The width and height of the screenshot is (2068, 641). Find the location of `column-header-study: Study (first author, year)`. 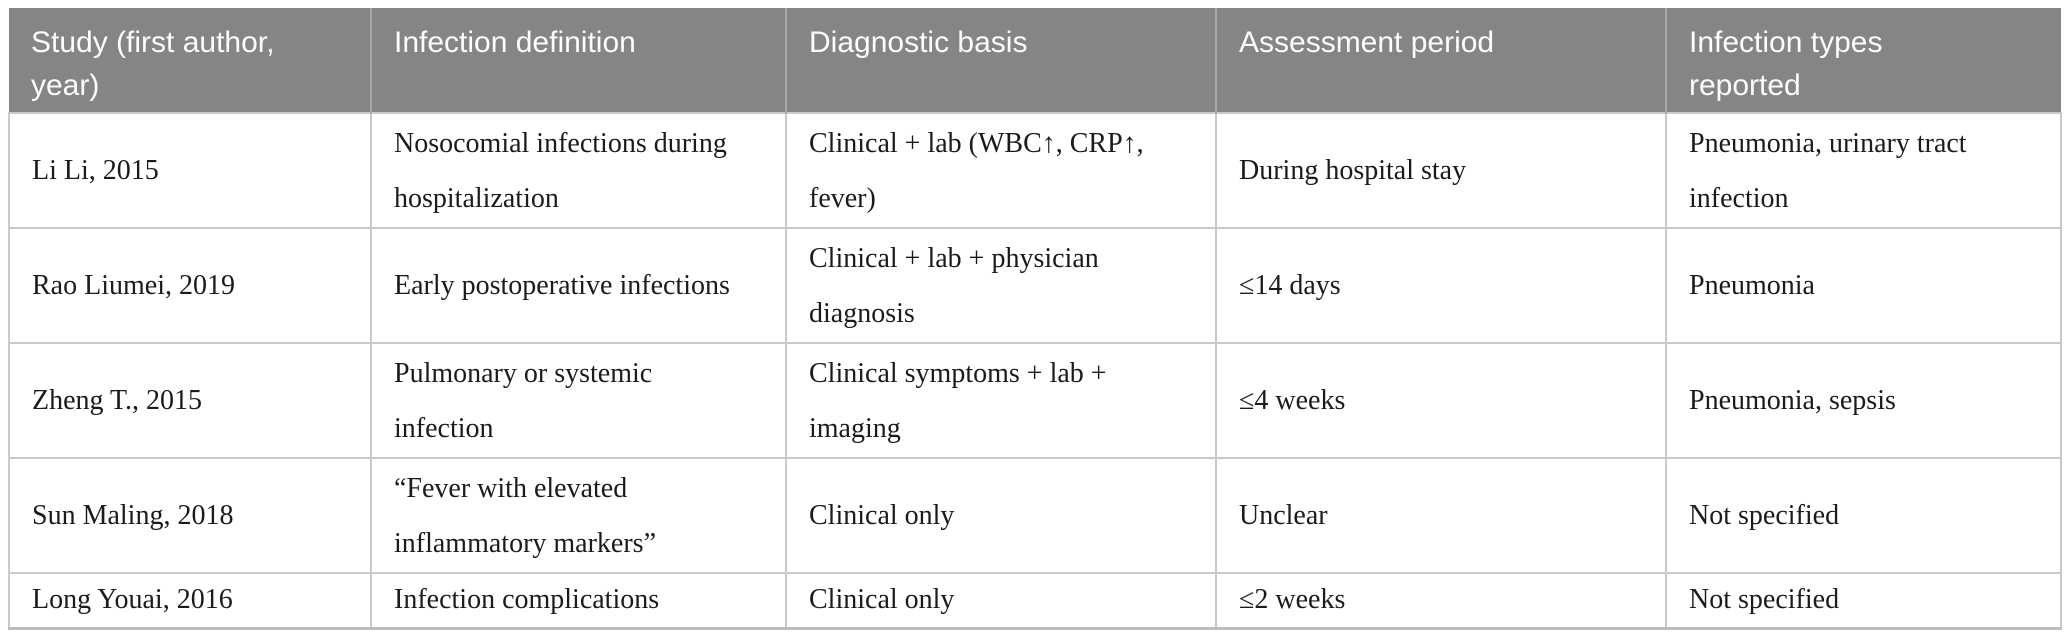

column-header-study: Study (first author, year) is located at coordinates (190, 60).